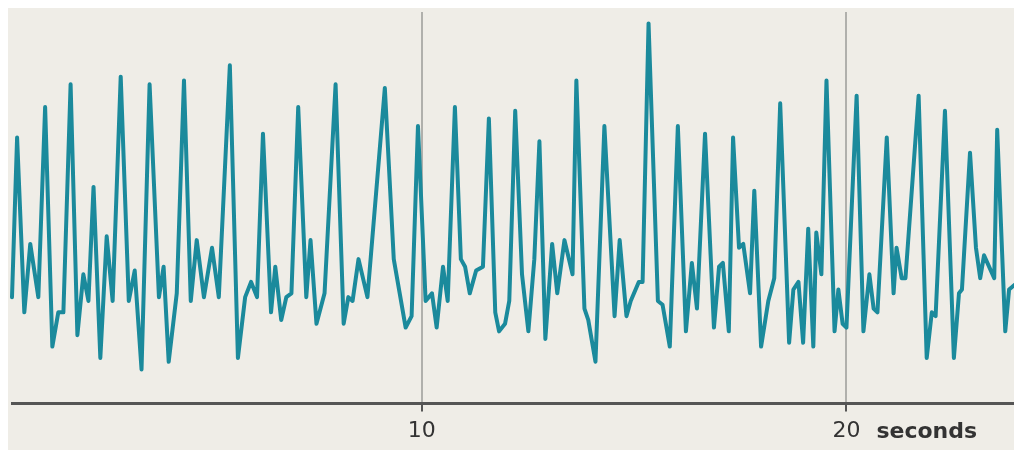 This screenshot has height=450, width=1014. I want to click on x-axis-title: seconds, so click(927, 431).